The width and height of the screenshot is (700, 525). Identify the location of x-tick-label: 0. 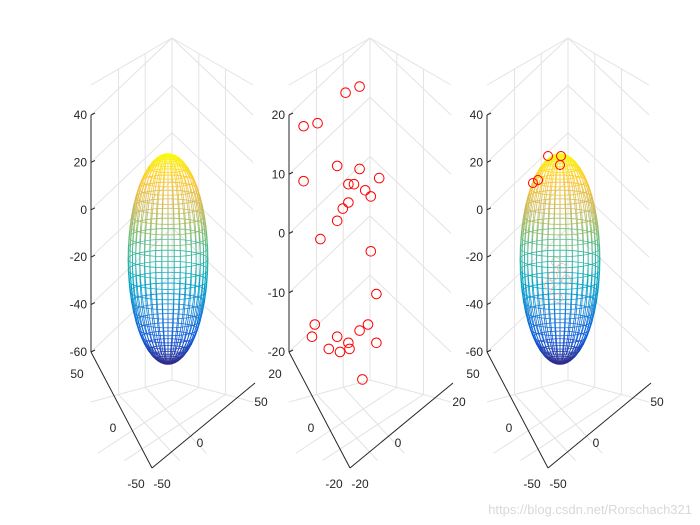
(113, 428).